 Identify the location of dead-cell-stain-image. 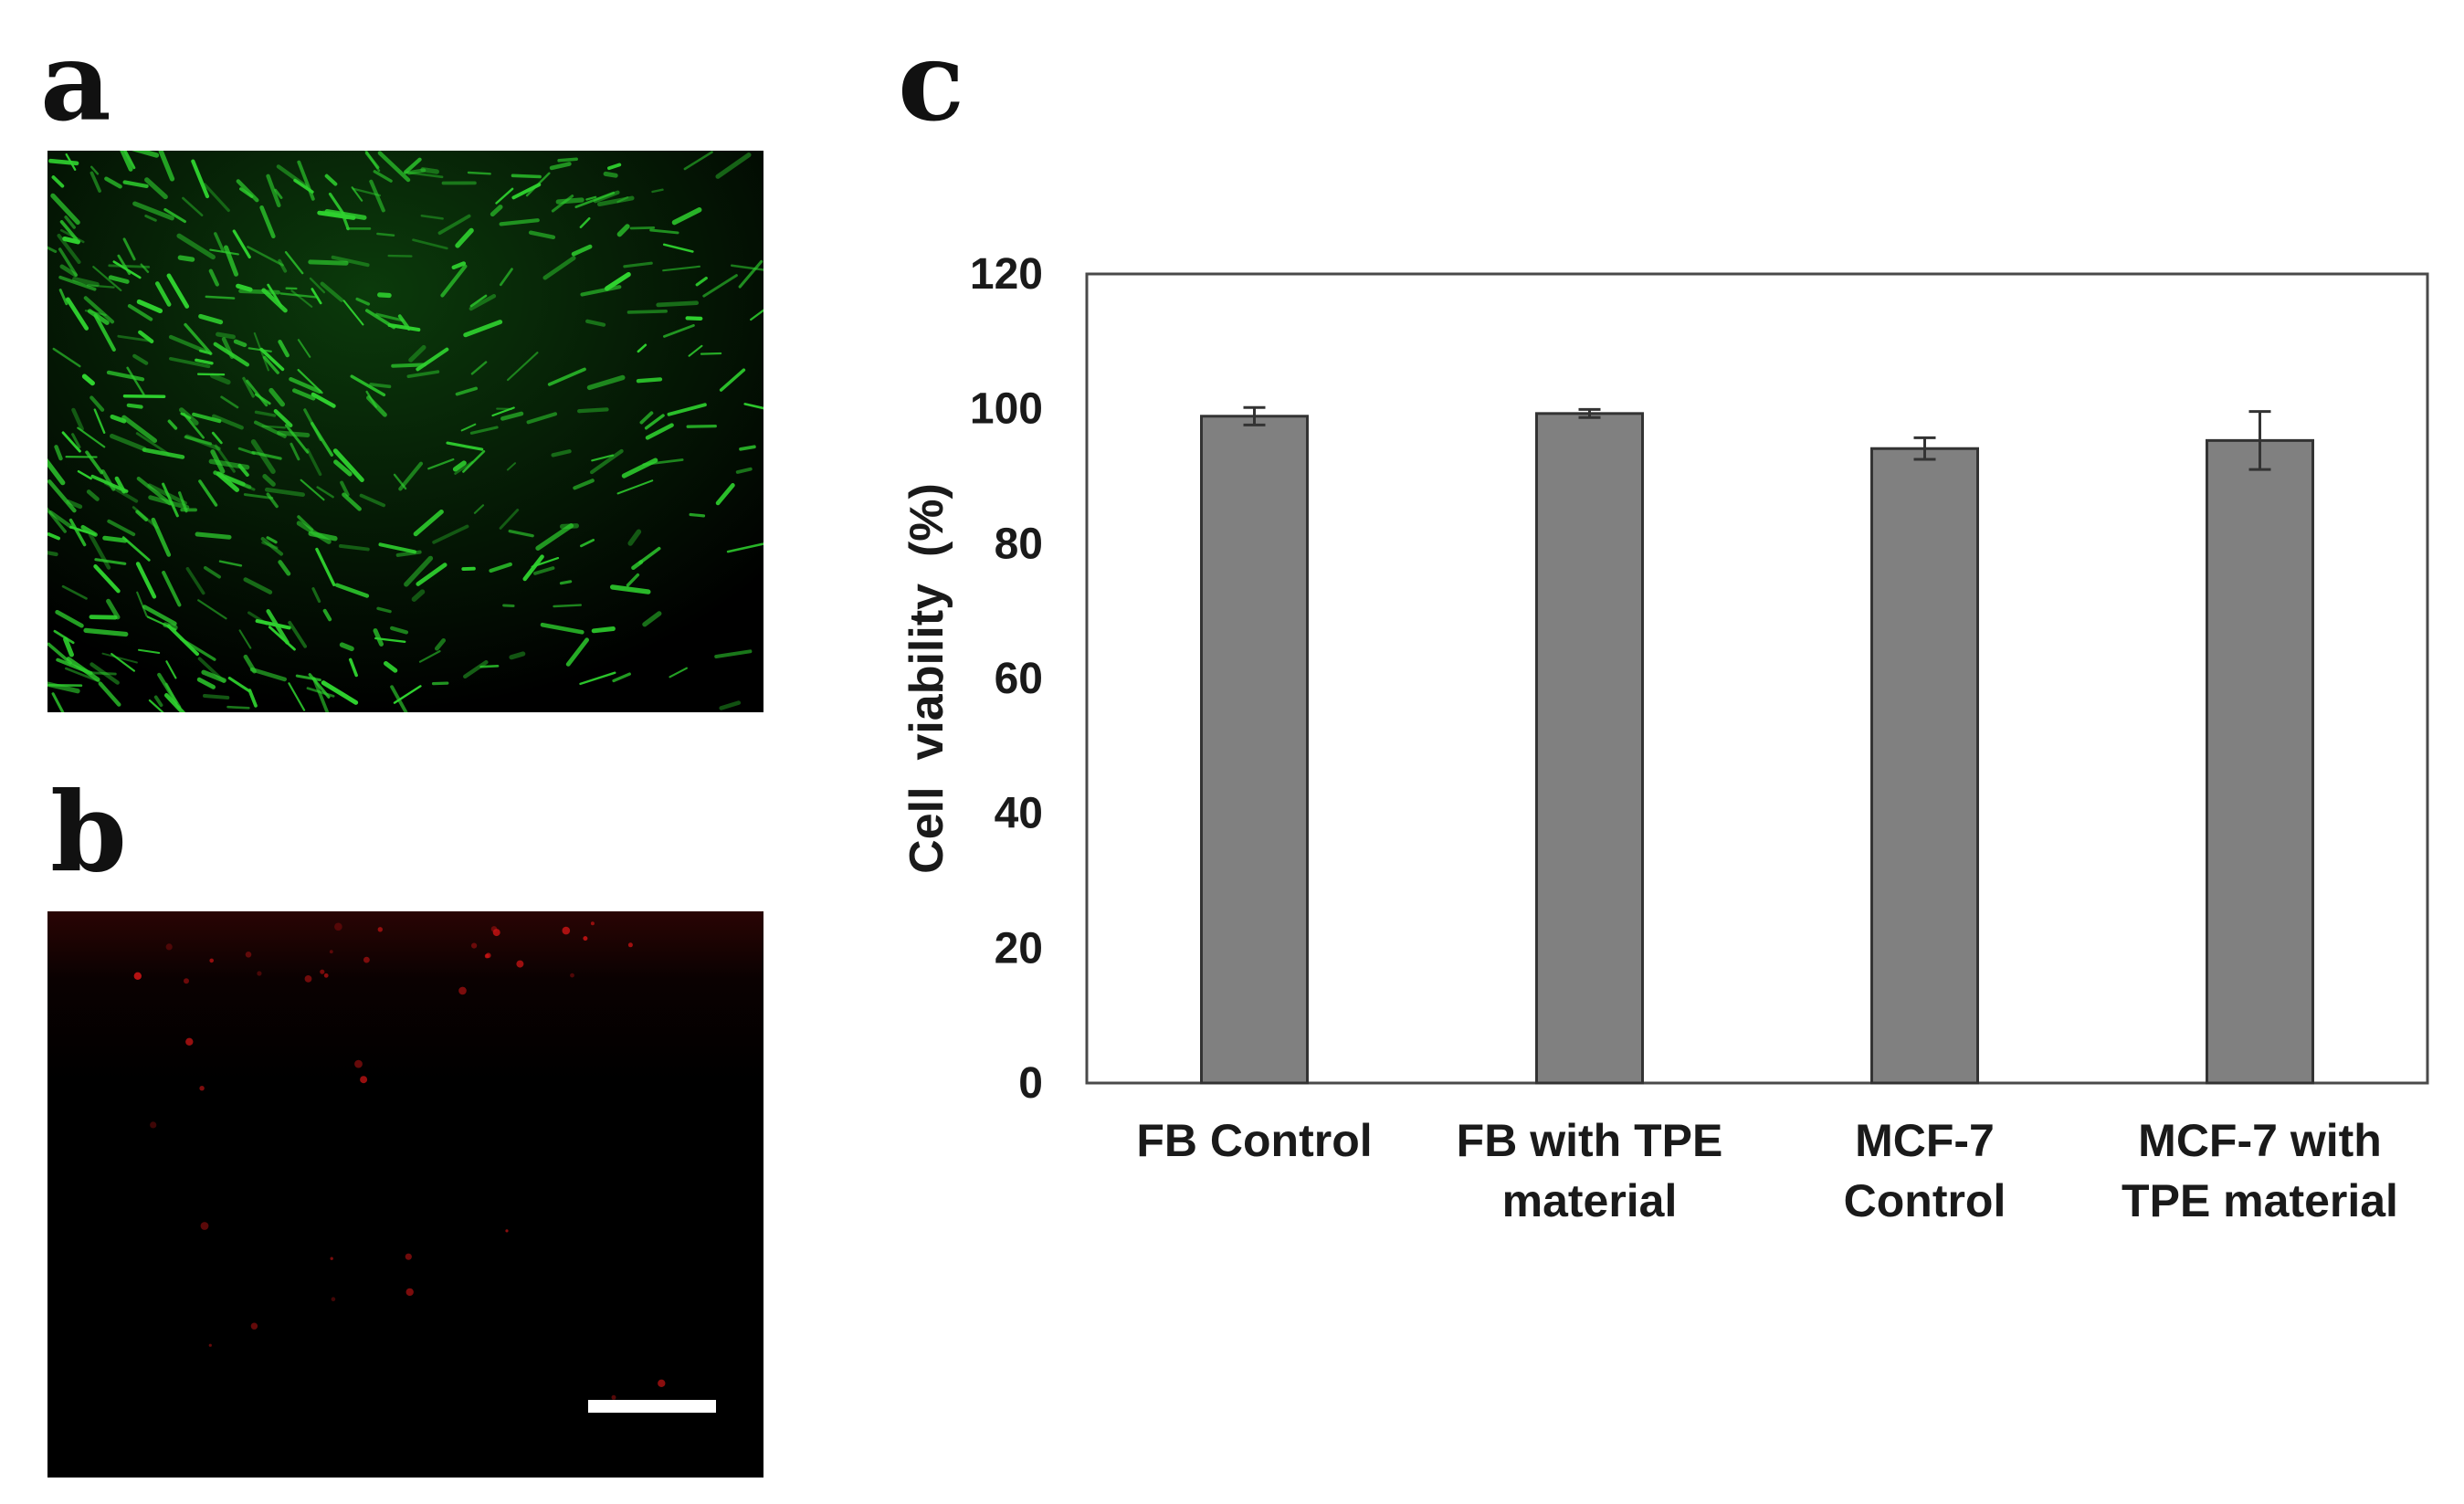
(405, 1194).